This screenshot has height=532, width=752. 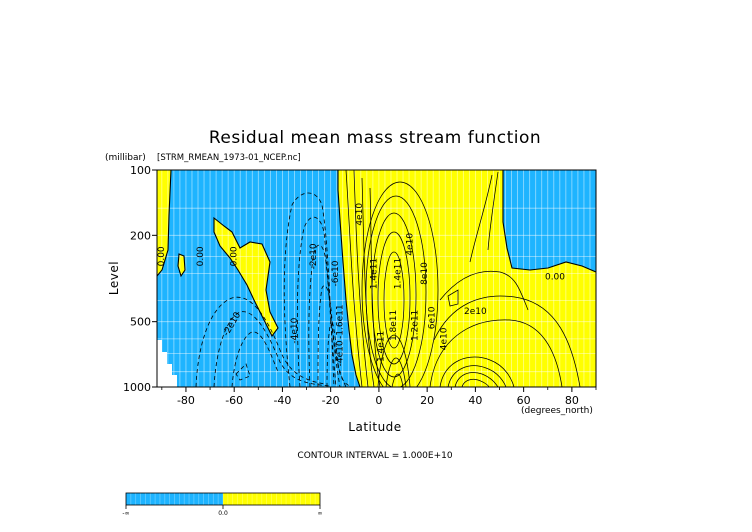 What do you see at coordinates (378, 400) in the screenshot?
I see `x-tick-label: 0` at bounding box center [378, 400].